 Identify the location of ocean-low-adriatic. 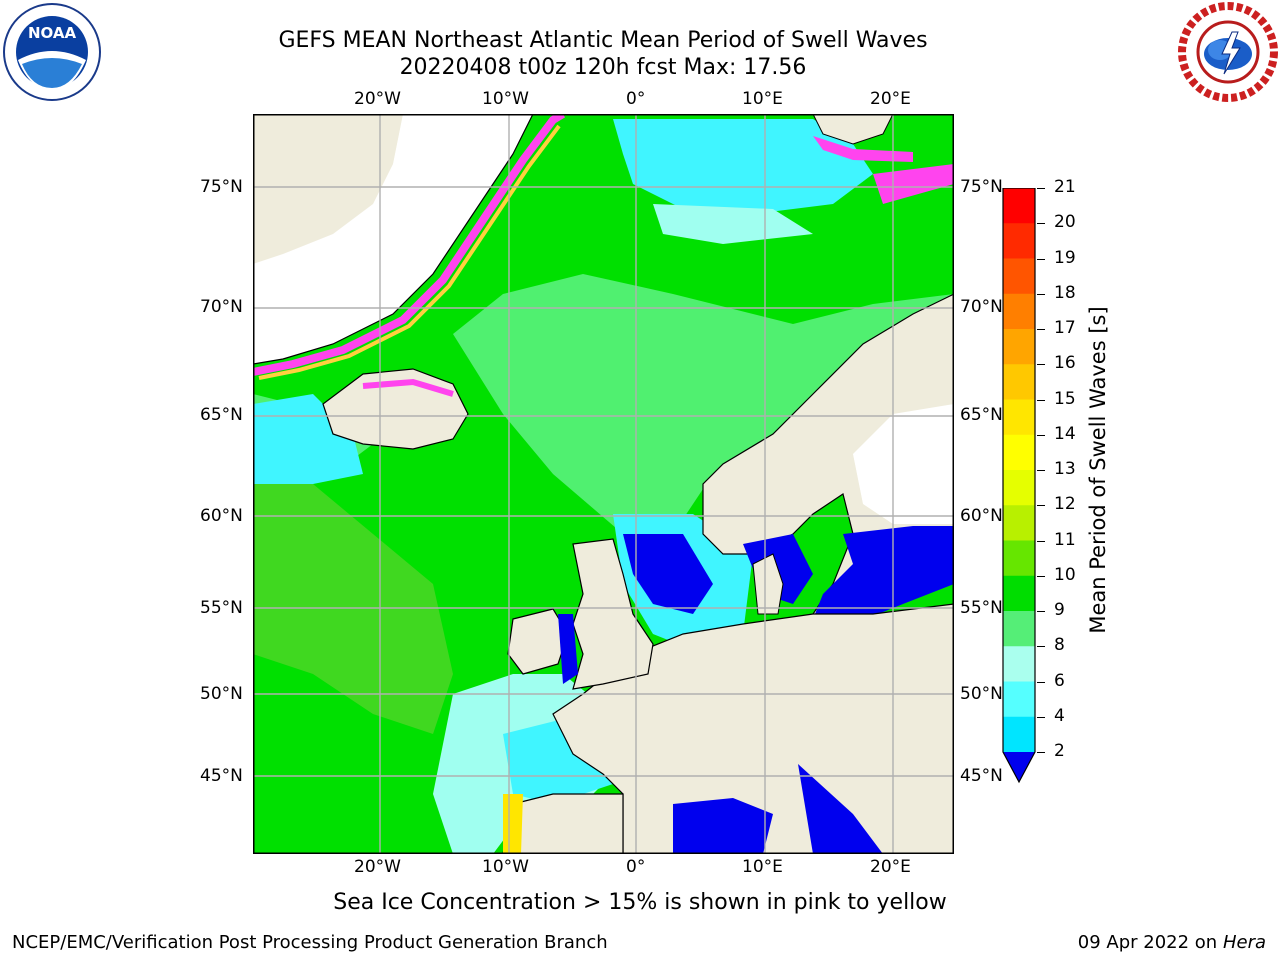
(840, 809).